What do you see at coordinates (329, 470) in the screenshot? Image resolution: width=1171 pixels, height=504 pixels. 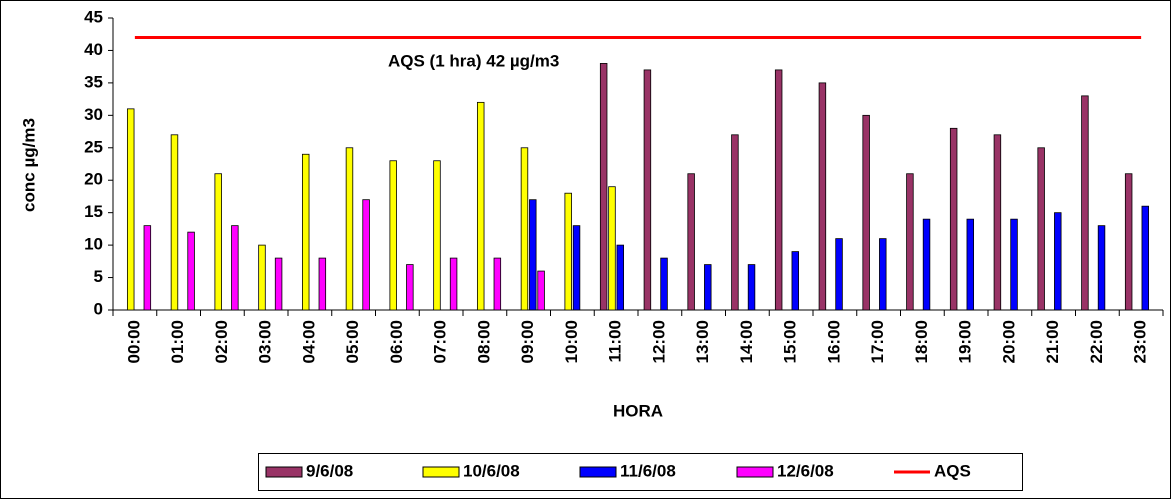 I see `legend-label: 9/6/08` at bounding box center [329, 470].